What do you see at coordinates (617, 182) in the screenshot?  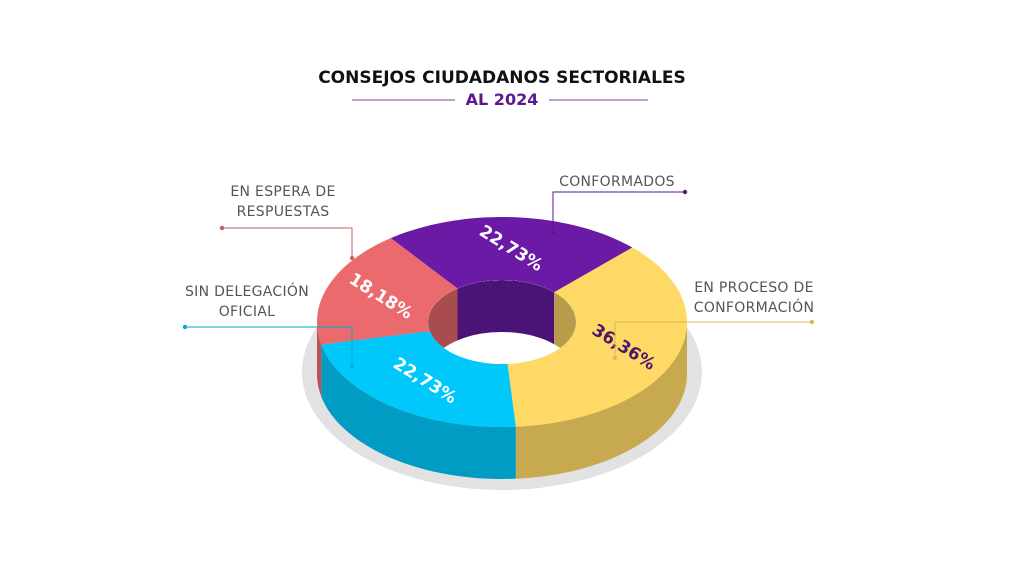 I see `category-label: CONFORMADOS` at bounding box center [617, 182].